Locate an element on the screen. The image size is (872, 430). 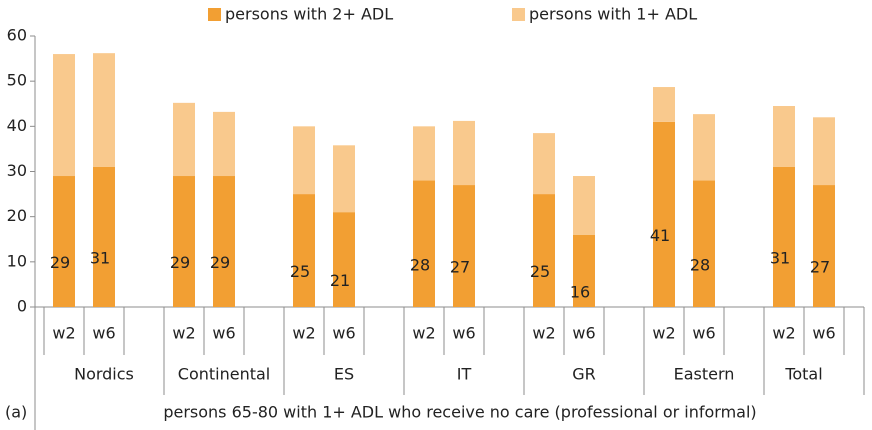
y-tick-label: 40 is located at coordinates (17, 125).